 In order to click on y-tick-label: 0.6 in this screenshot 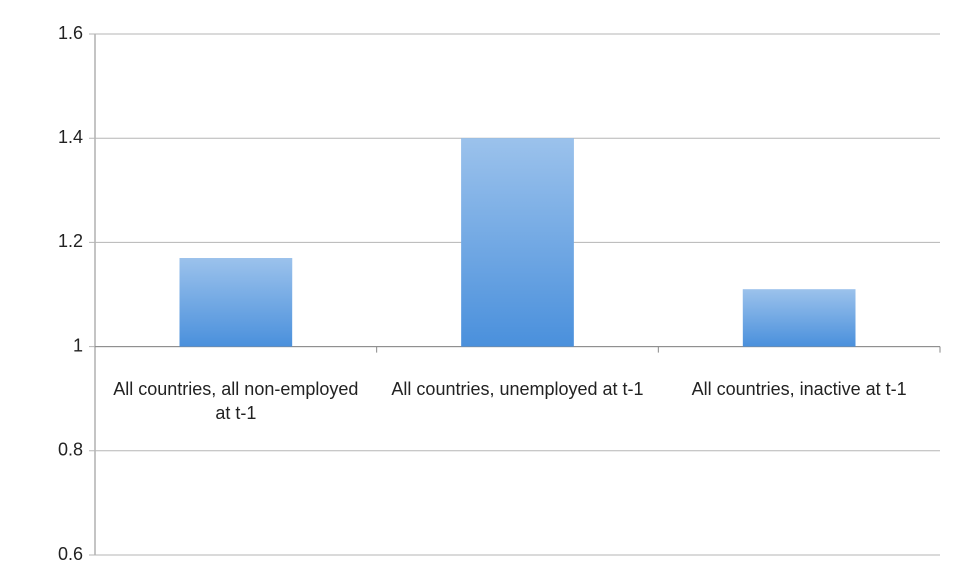, I will do `click(70, 554)`.